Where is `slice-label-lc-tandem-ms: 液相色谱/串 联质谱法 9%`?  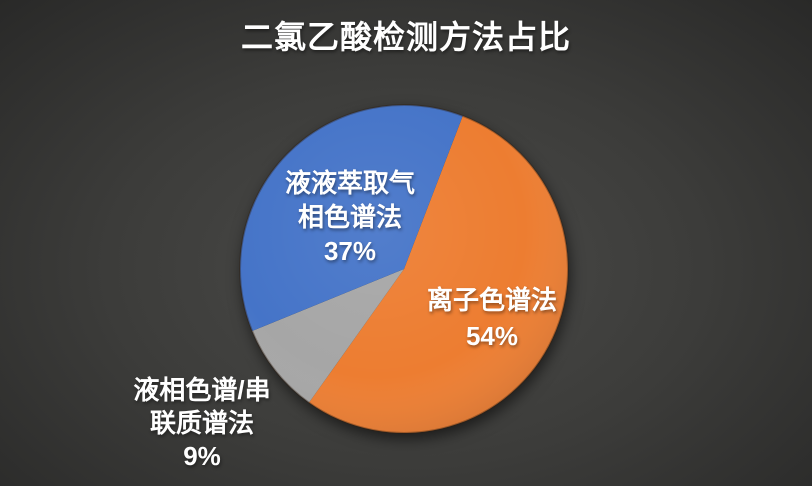
slice-label-lc-tandem-ms: 液相色谱/串 联质谱法 9% is located at coordinates (201, 423).